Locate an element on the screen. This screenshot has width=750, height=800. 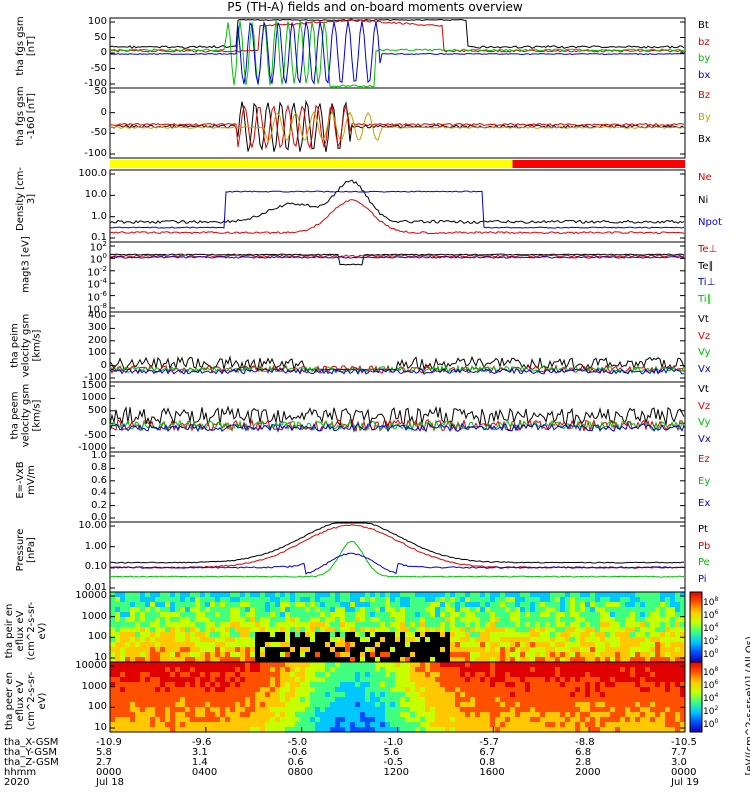
legend-ey: Ey is located at coordinates (704, 481).